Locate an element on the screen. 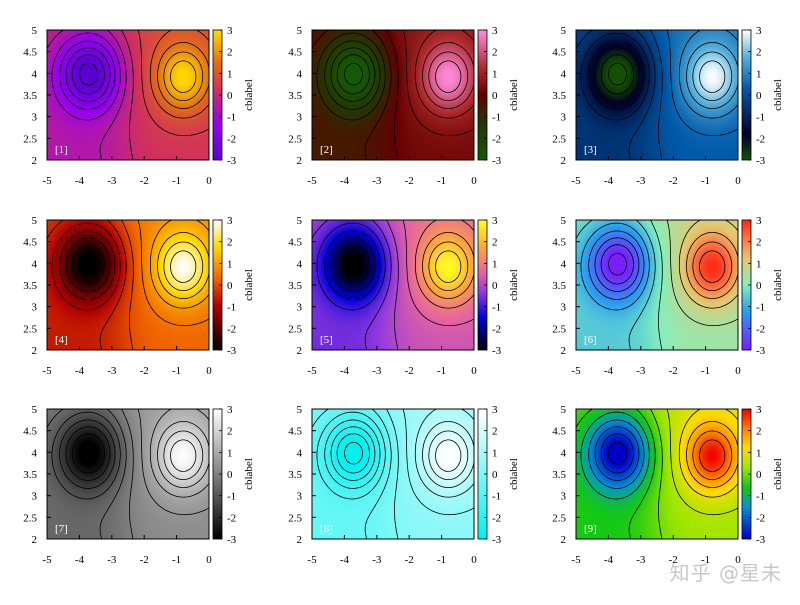 This screenshot has height=605, width=800. y-tick-label: 3 is located at coordinates (564, 497).